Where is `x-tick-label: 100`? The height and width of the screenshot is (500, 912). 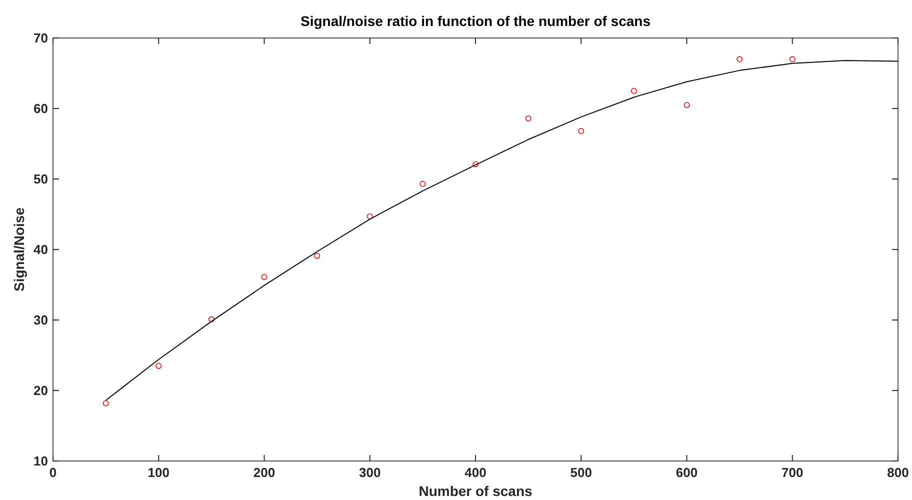 x-tick-label: 100 is located at coordinates (159, 472).